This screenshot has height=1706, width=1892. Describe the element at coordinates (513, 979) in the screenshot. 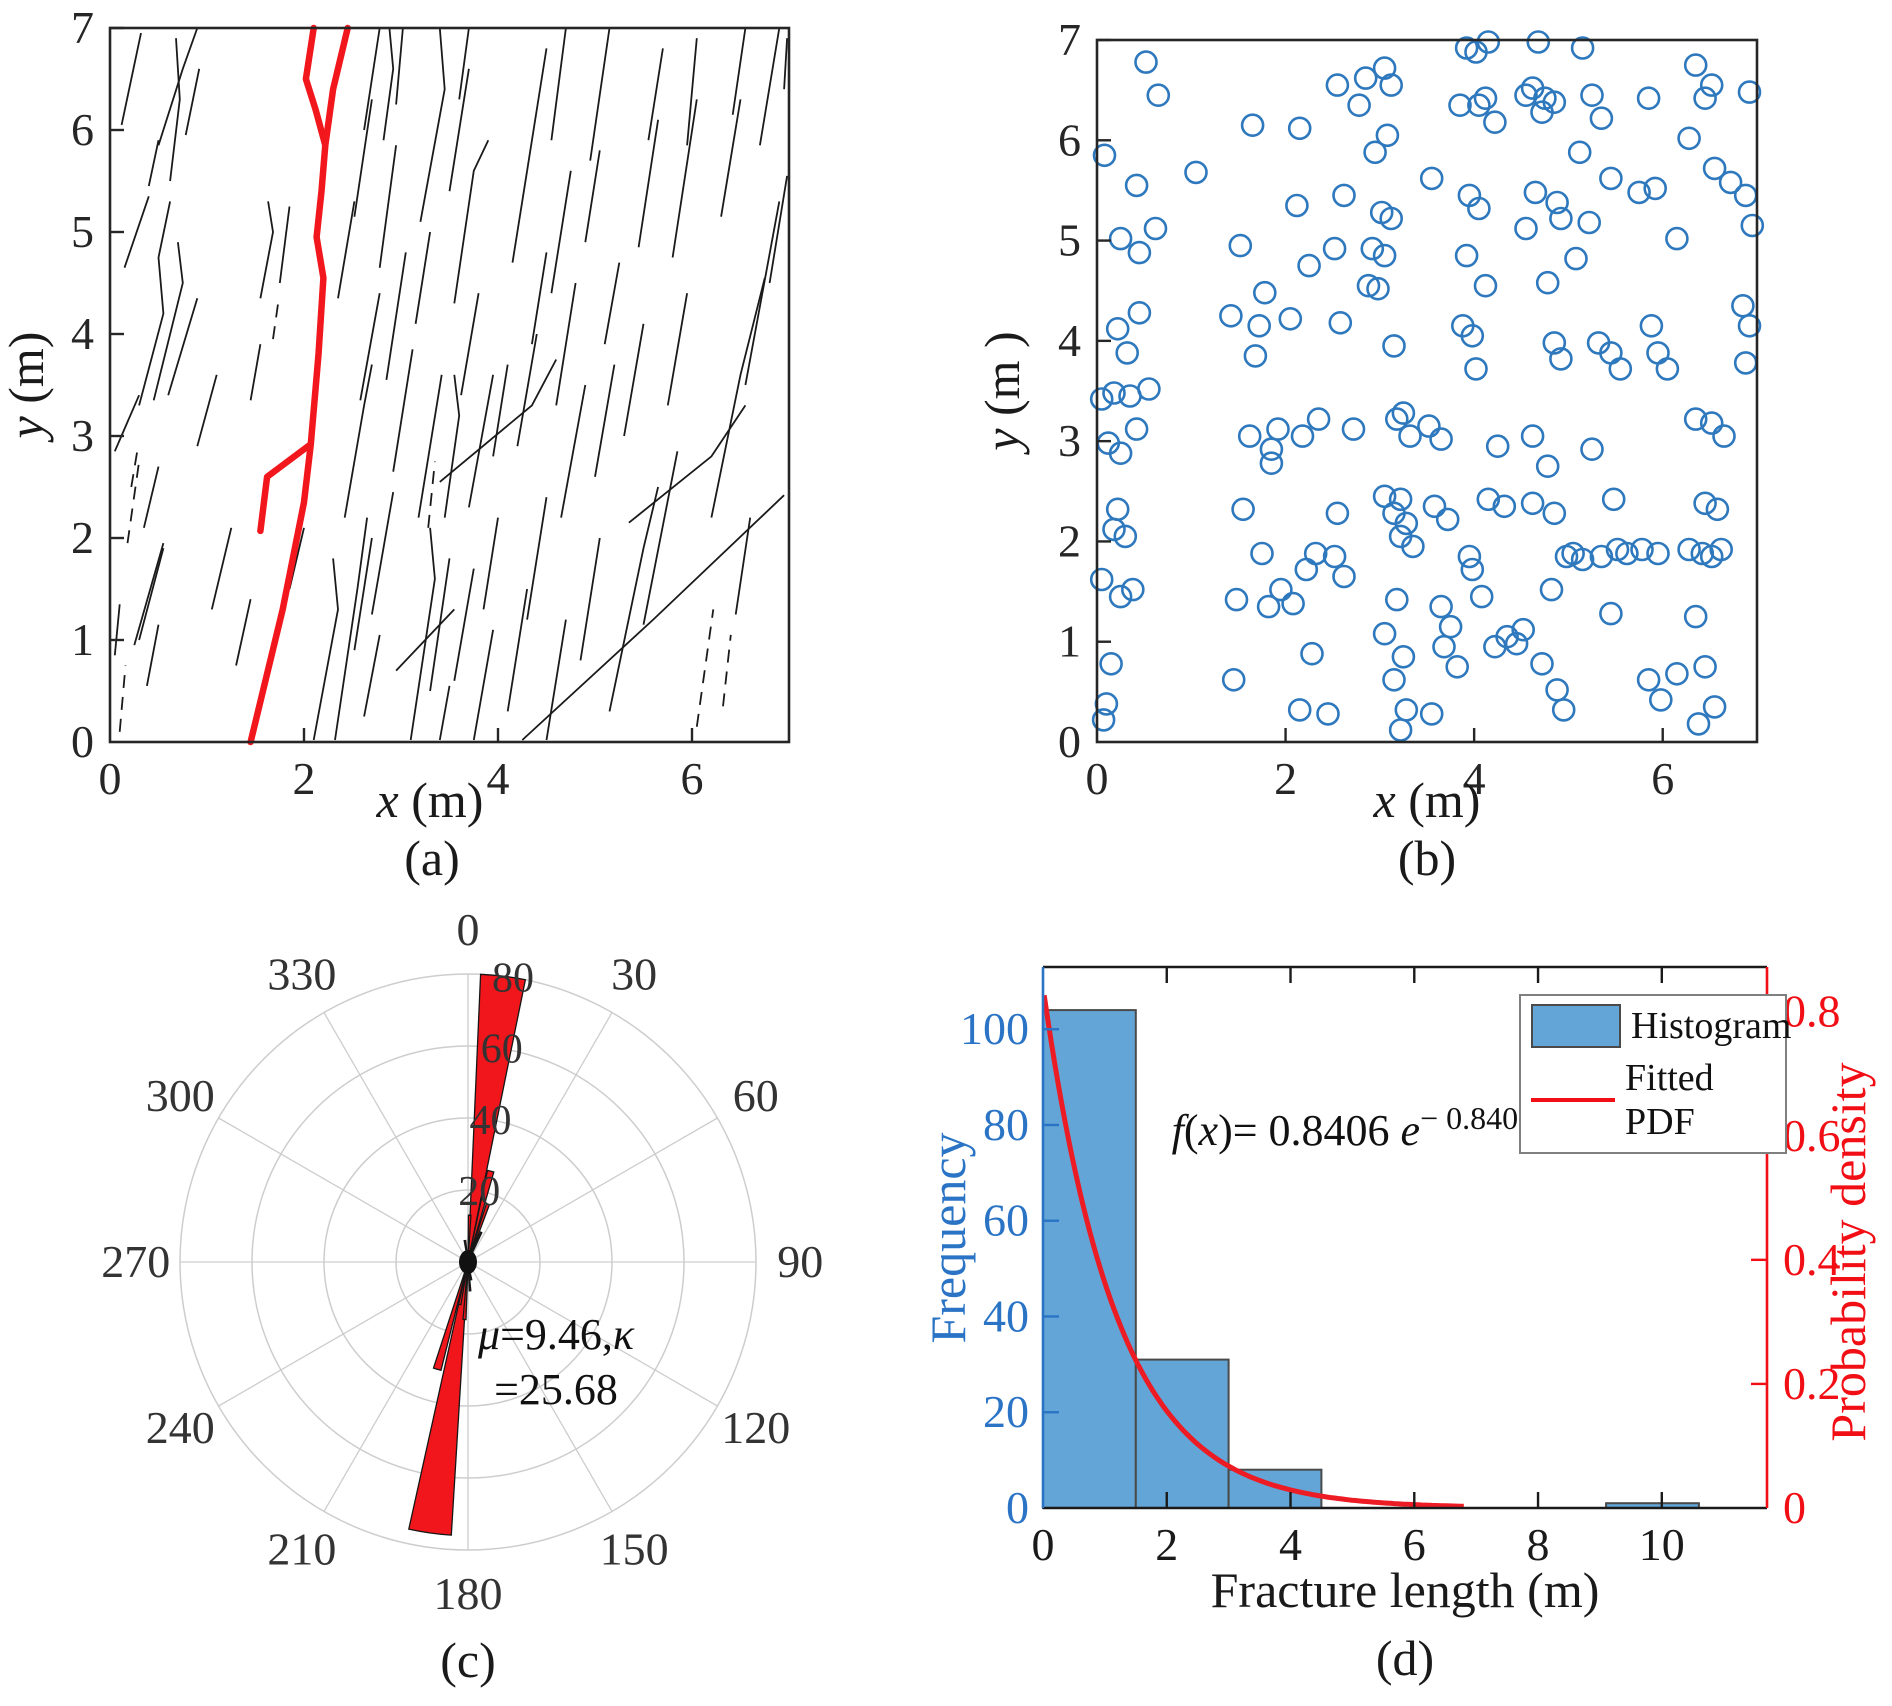

I see `radius-tick-label: 80` at that location.